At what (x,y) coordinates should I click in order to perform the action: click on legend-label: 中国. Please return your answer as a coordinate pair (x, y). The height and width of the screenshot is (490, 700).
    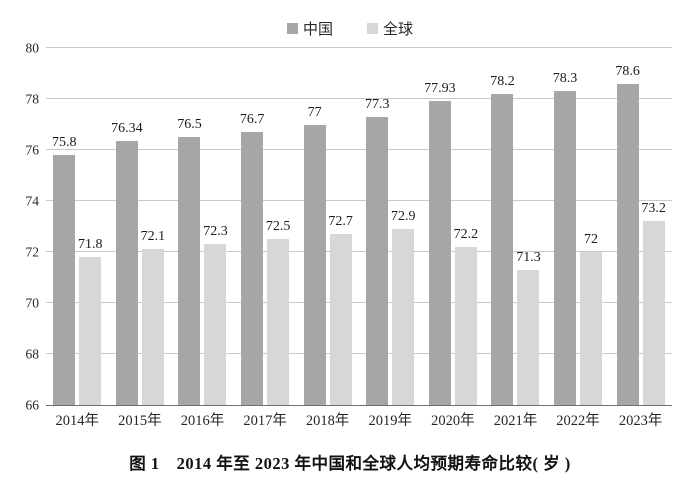
    Looking at the image, I should click on (317, 30).